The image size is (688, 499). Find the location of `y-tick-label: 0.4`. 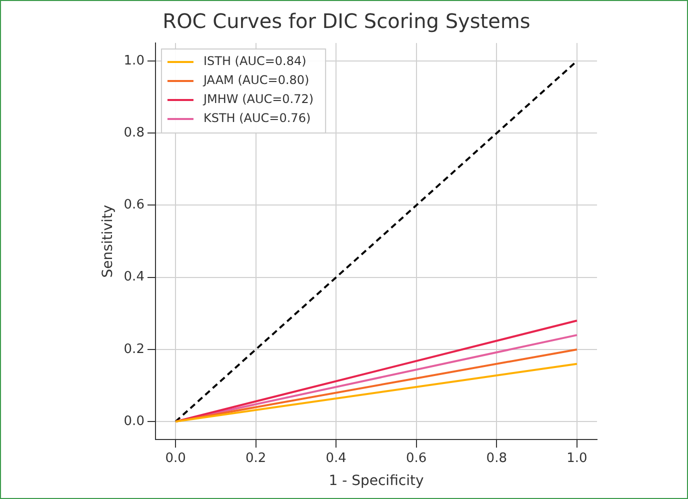

y-tick-label: 0.4 is located at coordinates (134, 277).